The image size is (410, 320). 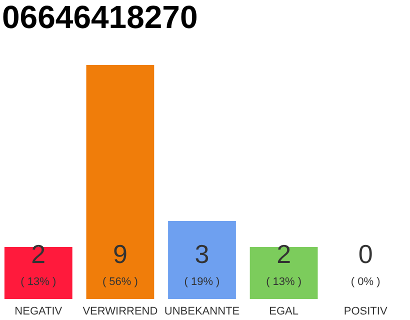 What do you see at coordinates (365, 282) in the screenshot?
I see `annotation: ( 0% )` at bounding box center [365, 282].